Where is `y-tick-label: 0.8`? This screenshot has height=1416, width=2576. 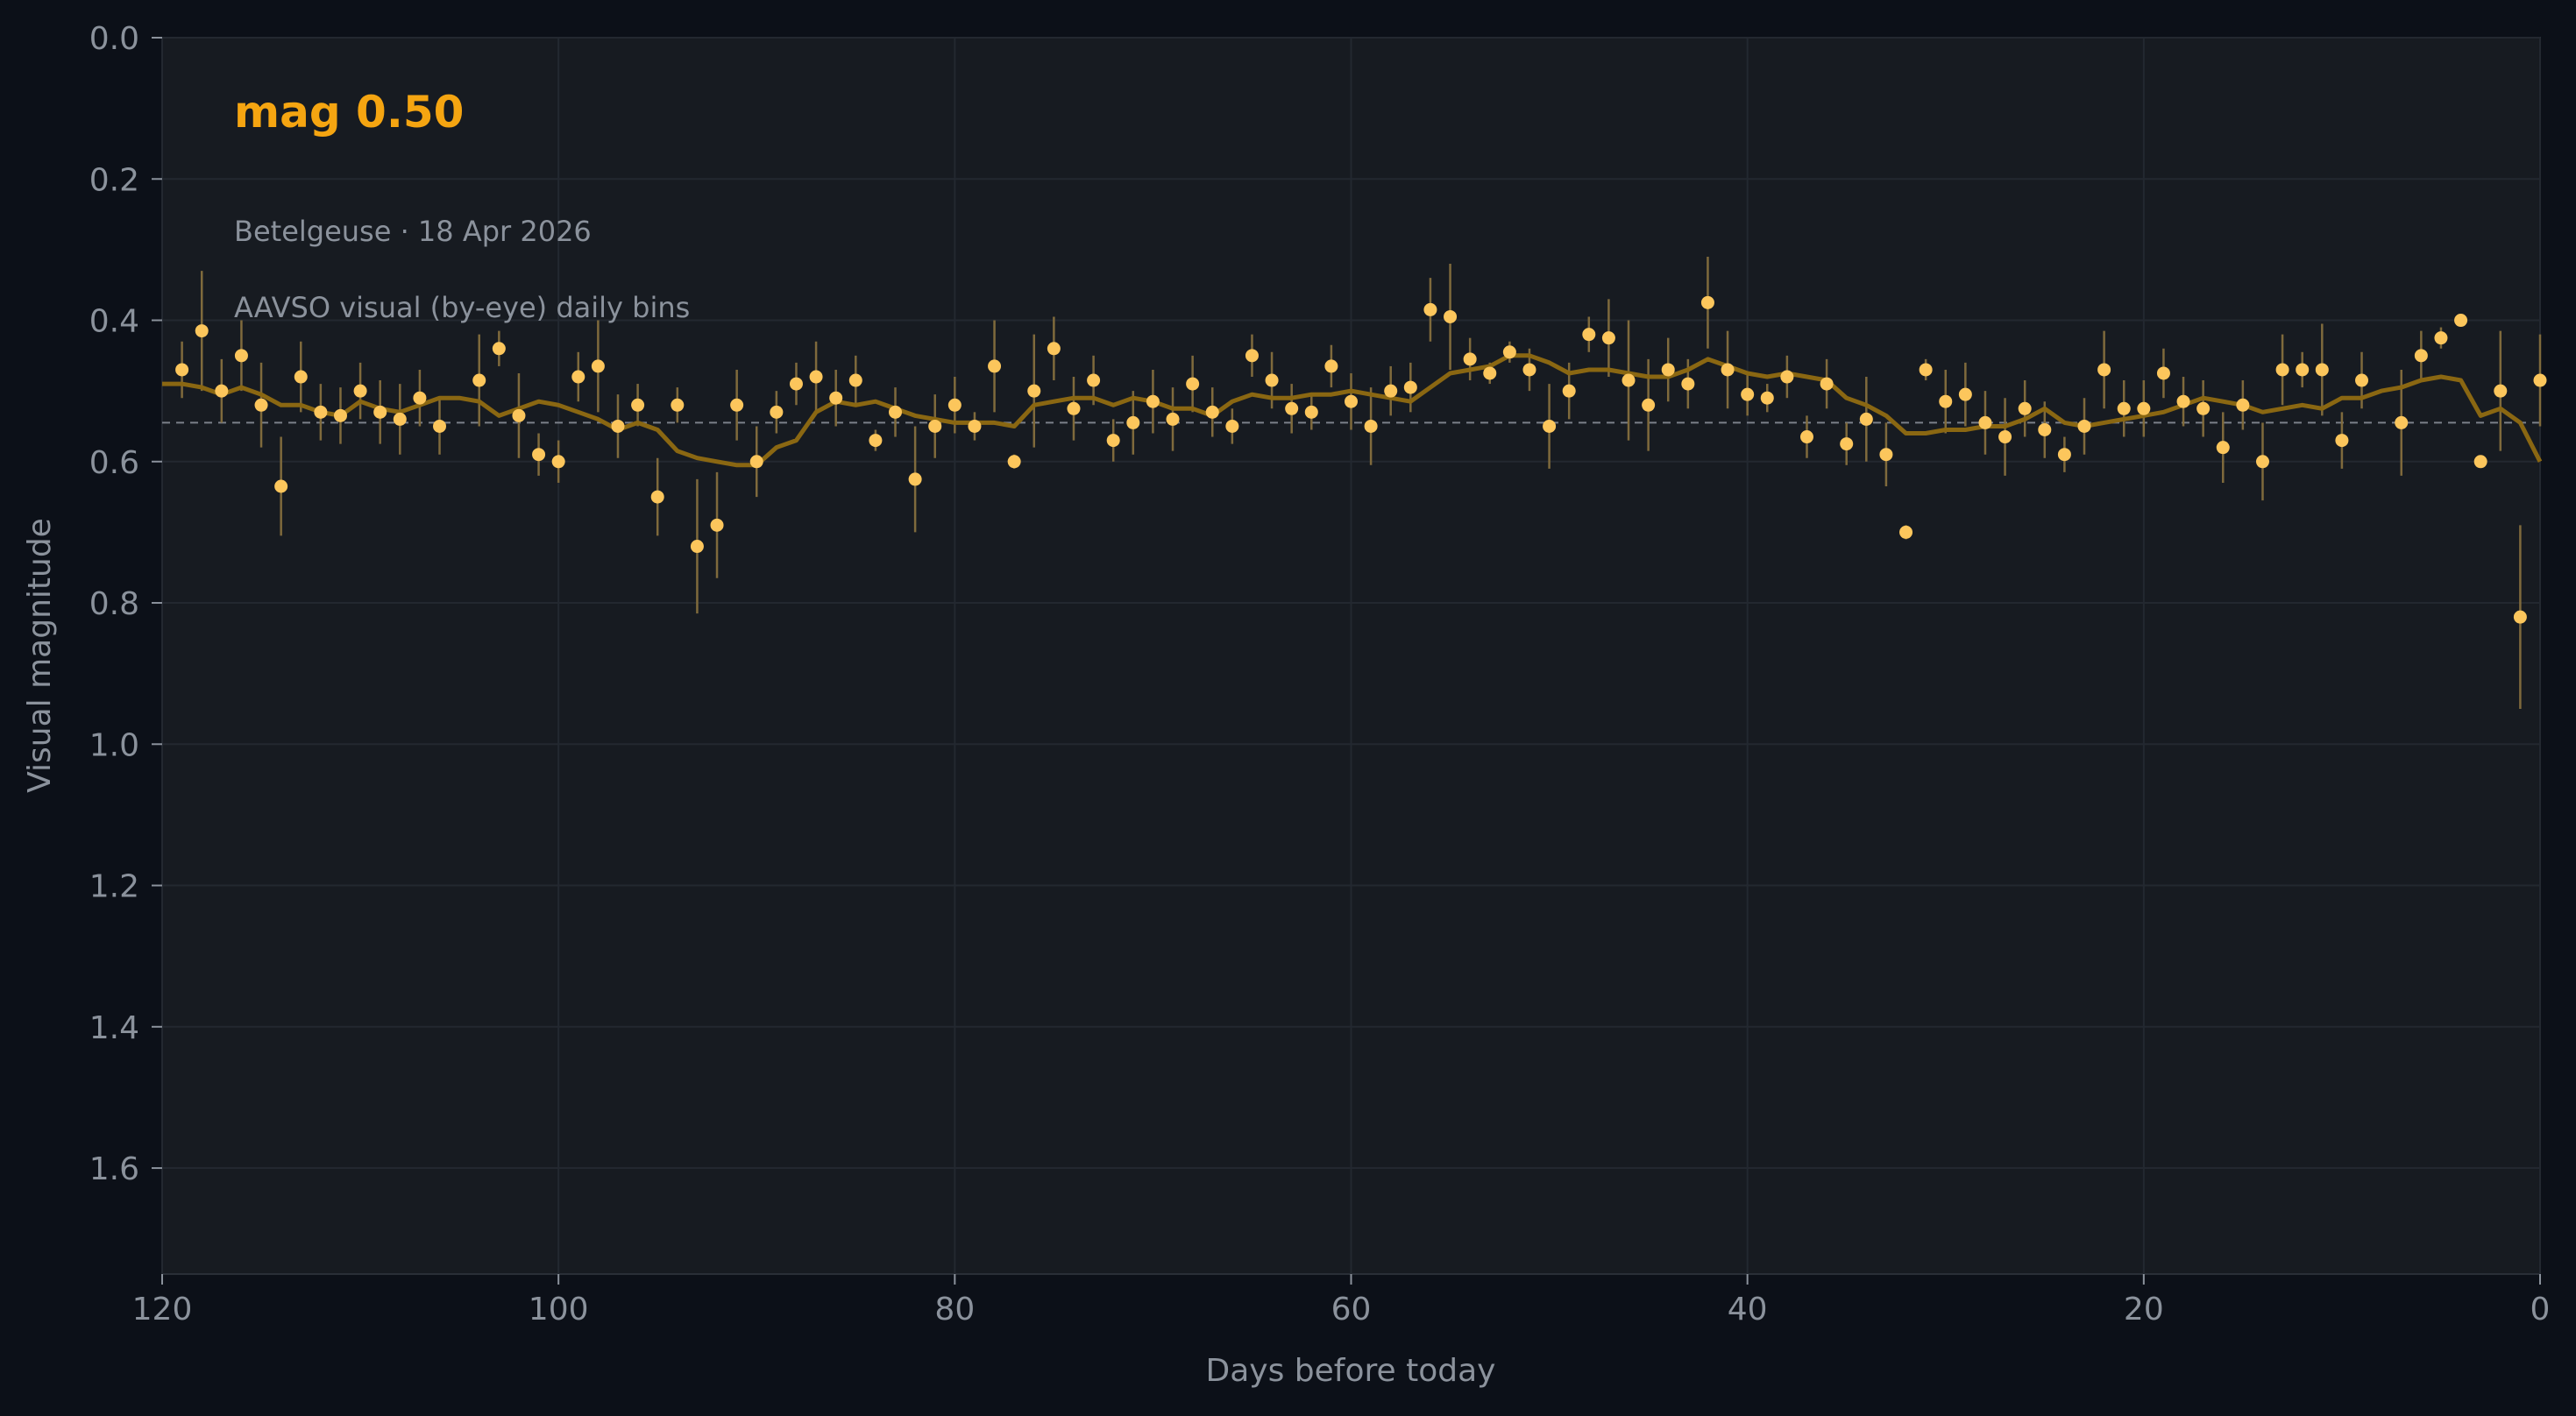 y-tick-label: 0.8 is located at coordinates (114, 604).